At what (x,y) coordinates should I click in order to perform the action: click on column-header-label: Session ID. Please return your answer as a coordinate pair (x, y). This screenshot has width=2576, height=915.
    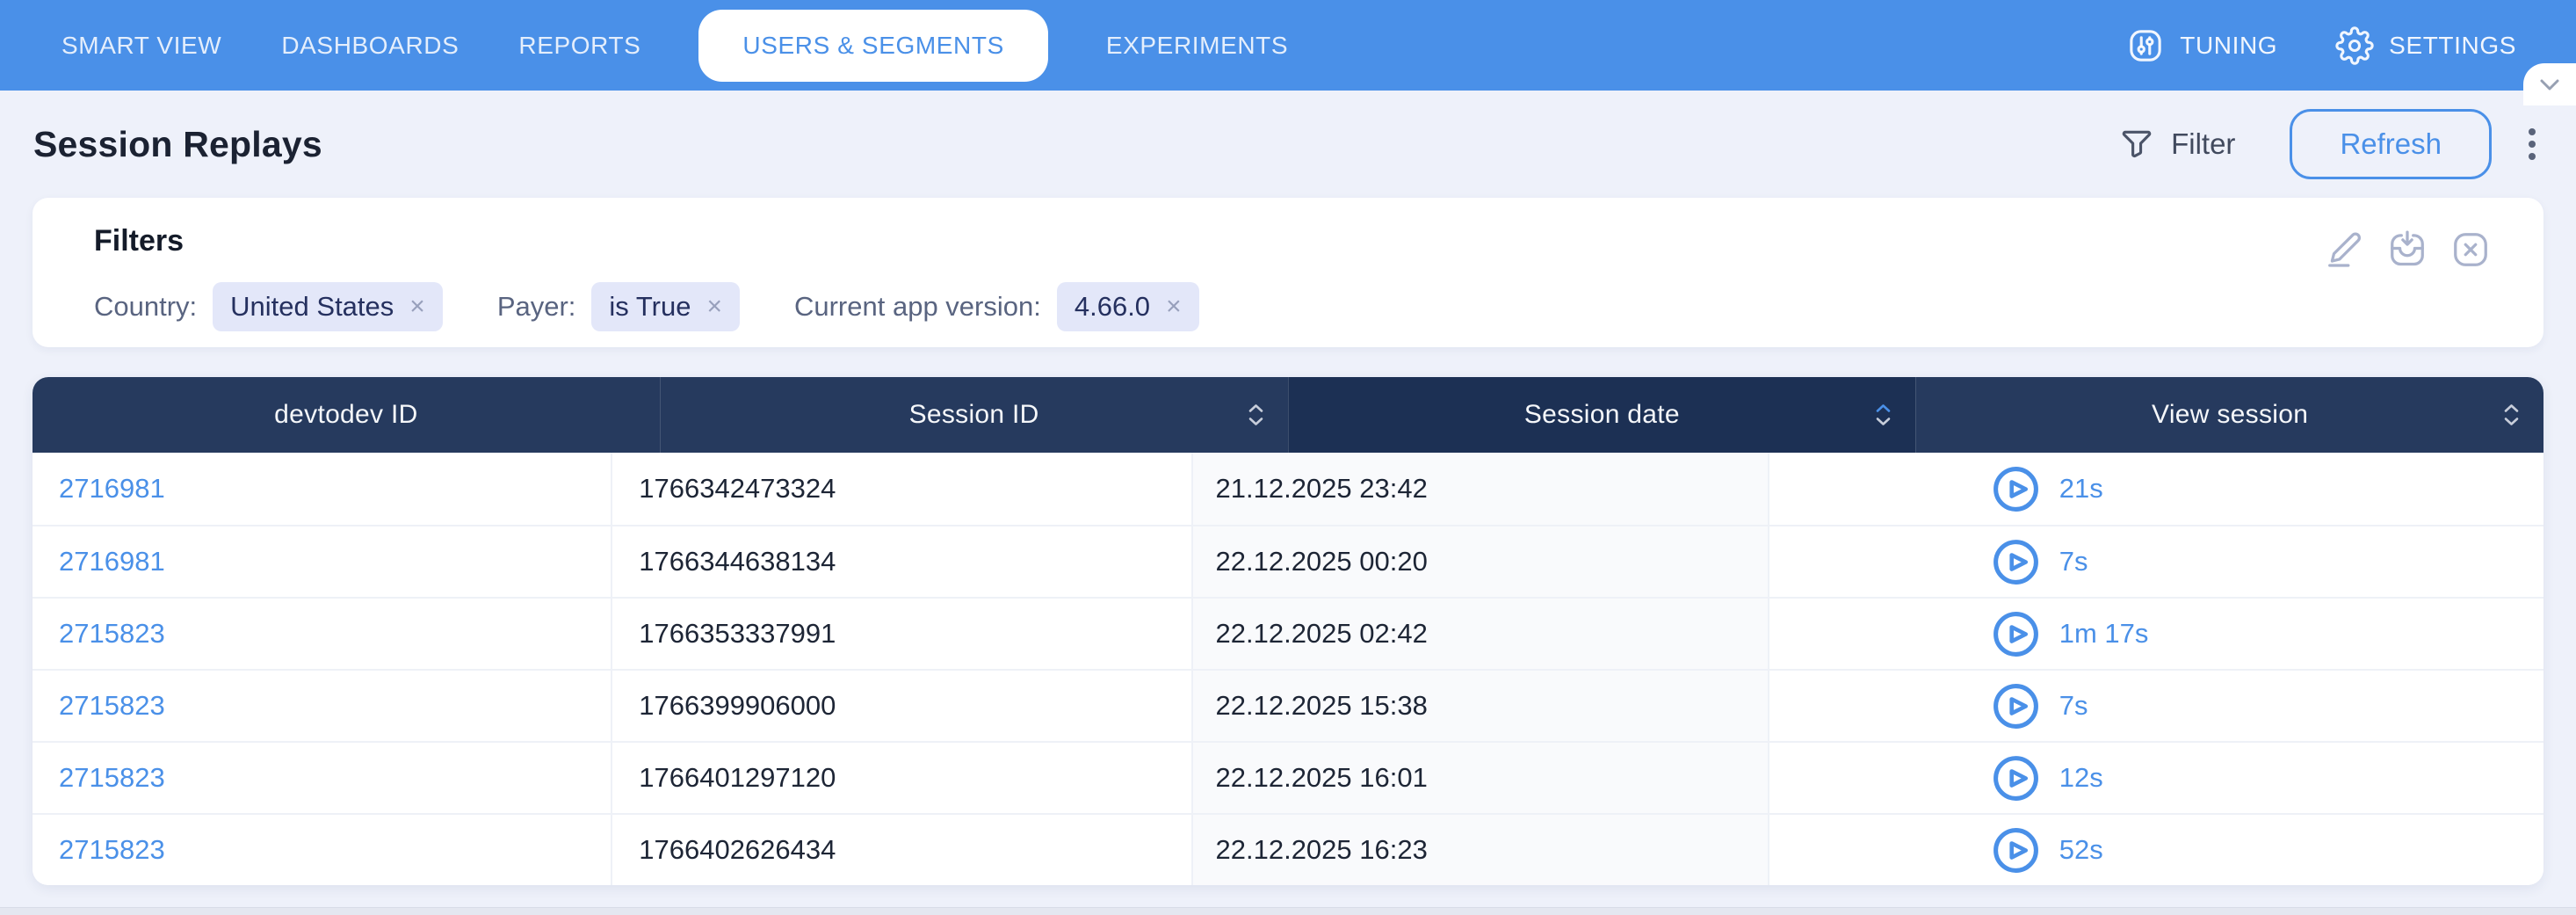
    Looking at the image, I should click on (973, 414).